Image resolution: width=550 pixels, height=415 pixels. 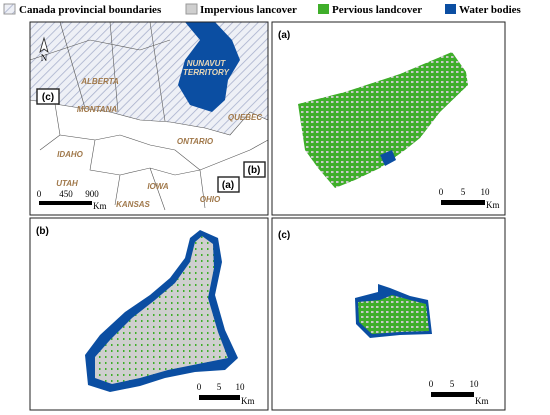 What do you see at coordinates (68, 200) in the screenshot?
I see `scale-background` at bounding box center [68, 200].